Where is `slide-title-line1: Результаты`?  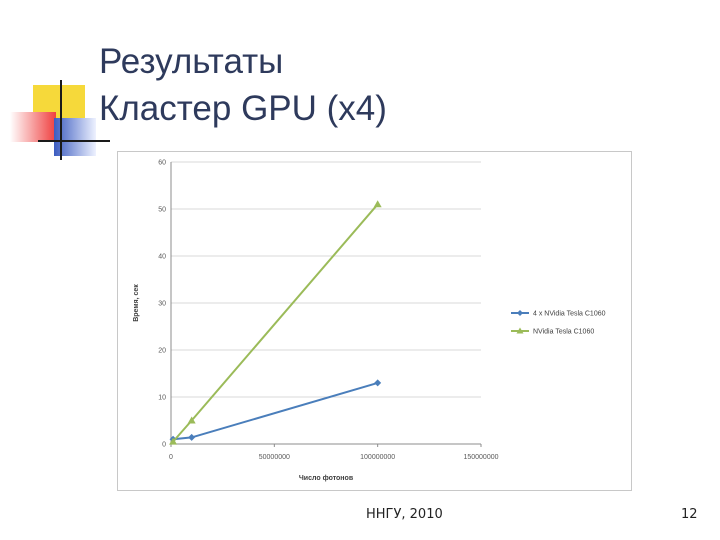
slide-title-line1: Результаты is located at coordinates (191, 61).